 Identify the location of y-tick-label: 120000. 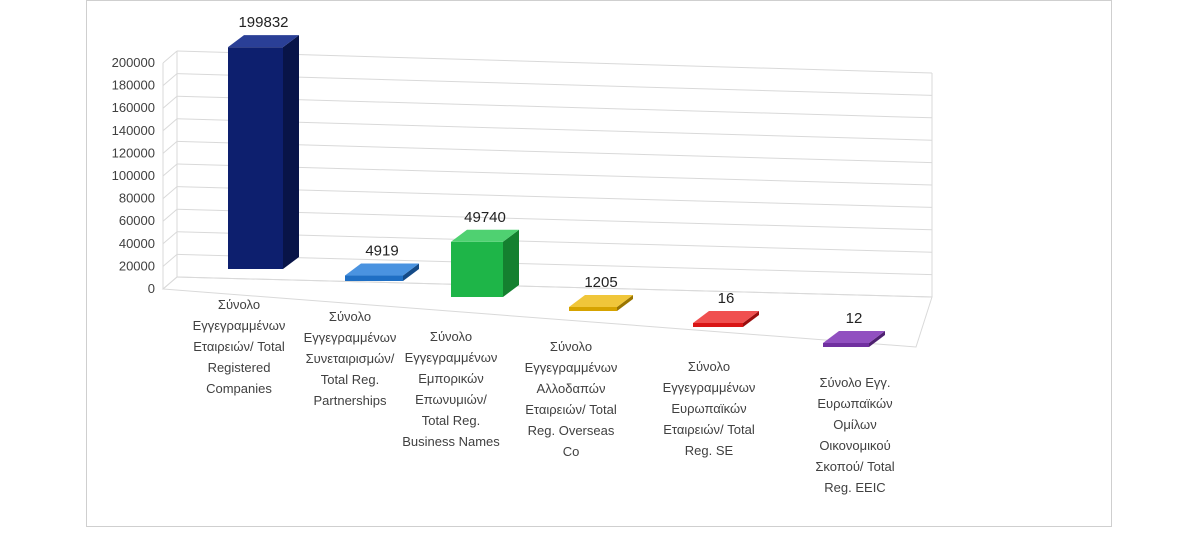
(133, 152).